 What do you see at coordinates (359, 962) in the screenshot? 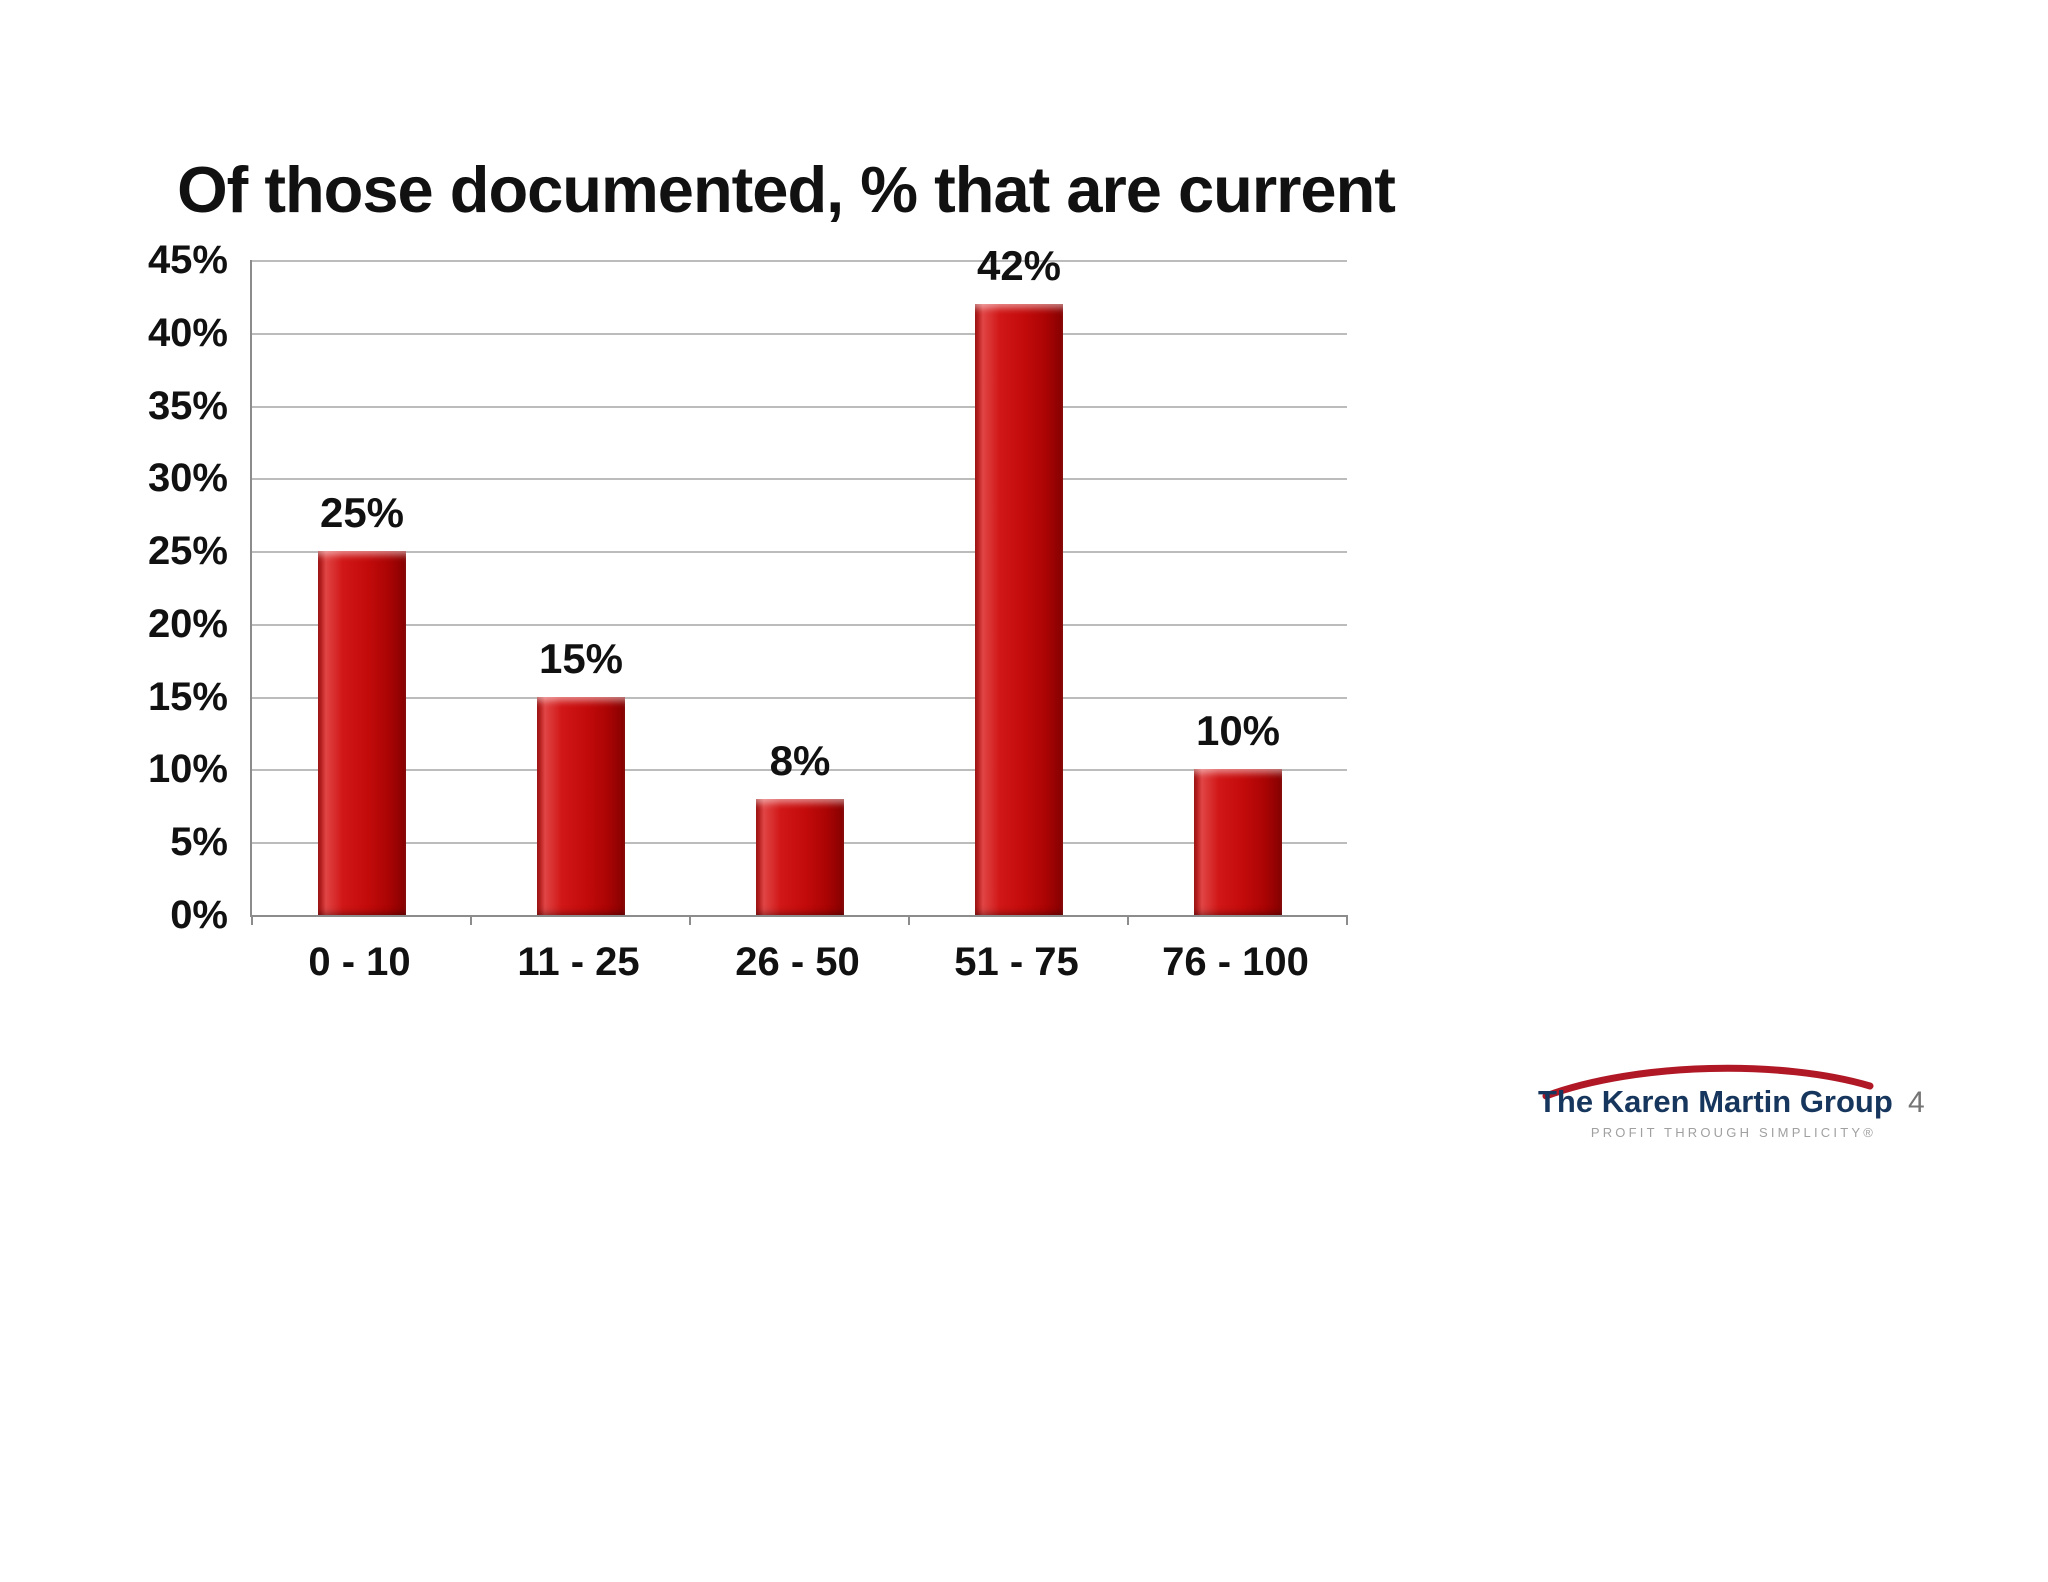
I see `x-category-label: 0 - 10` at bounding box center [359, 962].